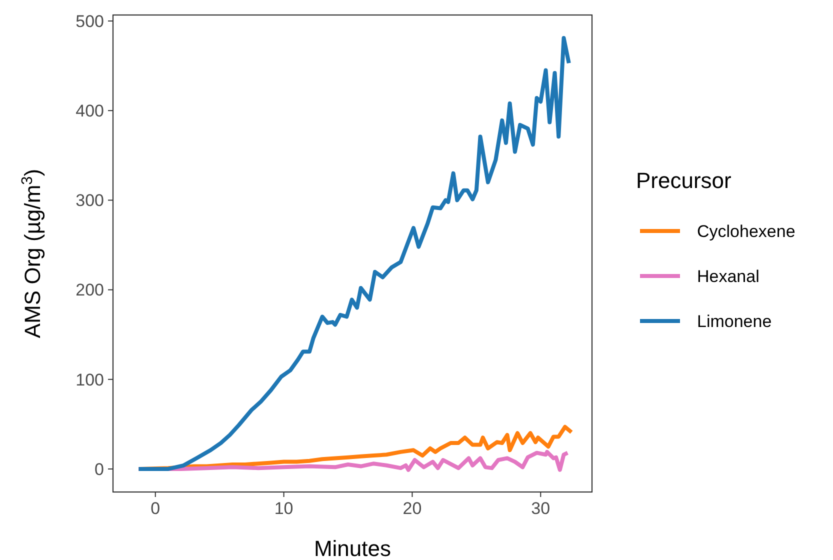  I want to click on x-axis-title: Minutes, so click(353, 548).